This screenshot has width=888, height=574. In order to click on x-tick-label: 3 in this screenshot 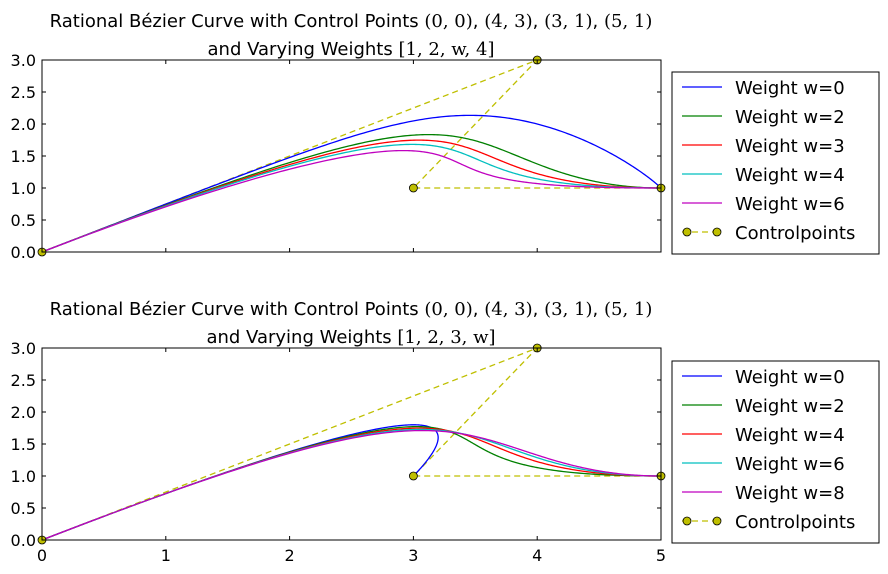, I will do `click(413, 555)`.